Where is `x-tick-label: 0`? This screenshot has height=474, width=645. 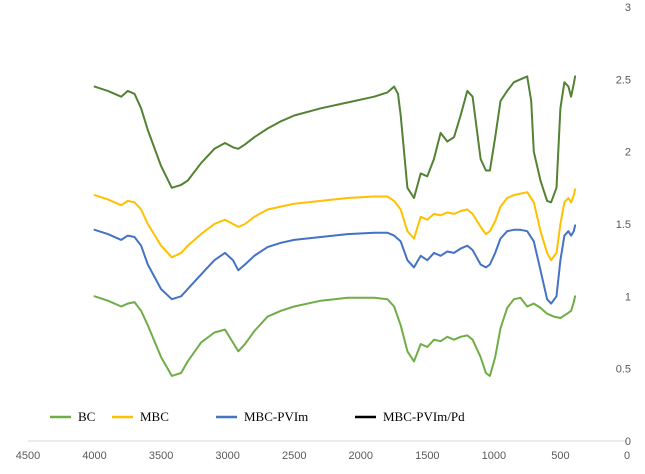
x-tick-label: 0 is located at coordinates (627, 456).